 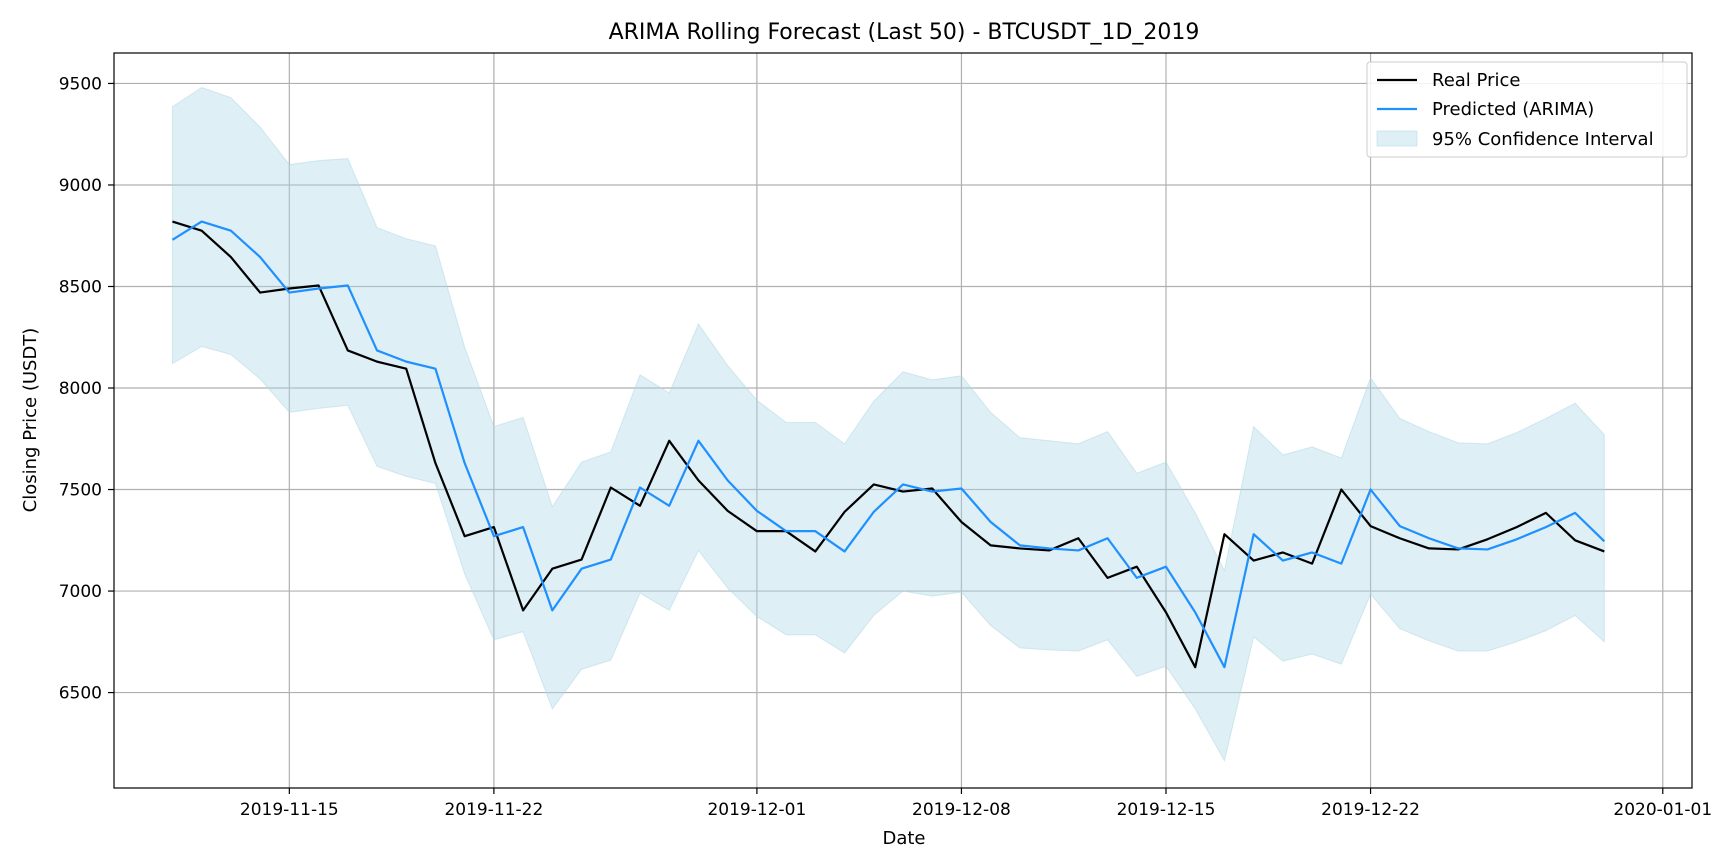 I want to click on x-tick-label: 2019-11-22, so click(x=493, y=810).